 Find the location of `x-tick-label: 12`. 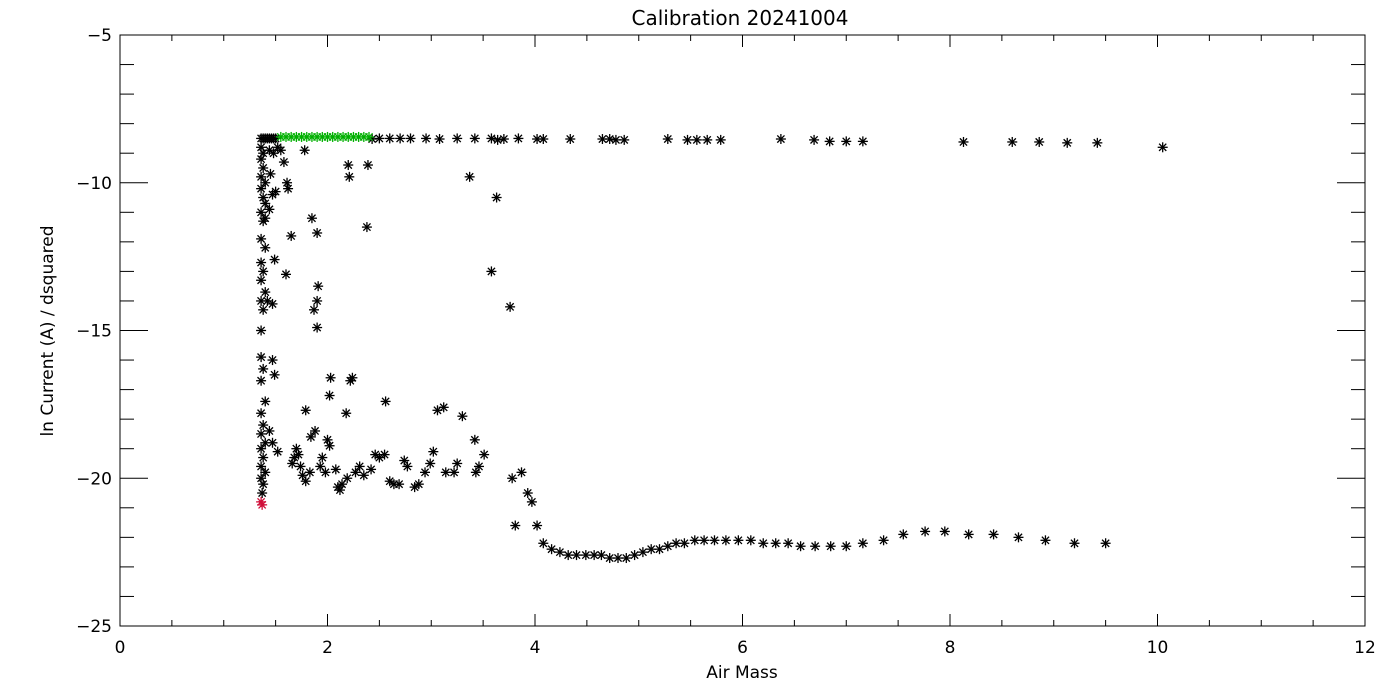

x-tick-label: 12 is located at coordinates (1365, 648).